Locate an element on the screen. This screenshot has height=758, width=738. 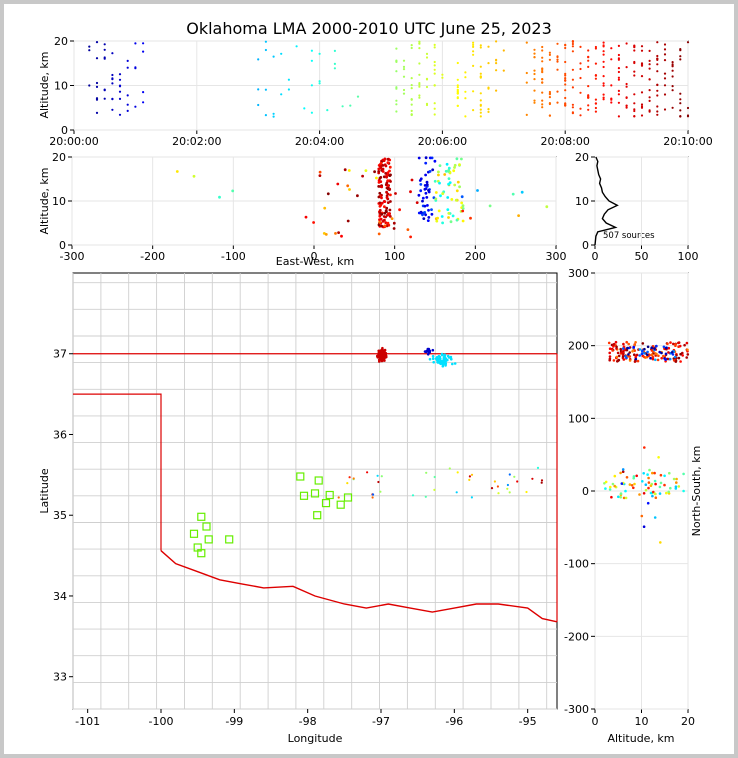
histogram-xtick-label: 100 is located at coordinates (688, 256).